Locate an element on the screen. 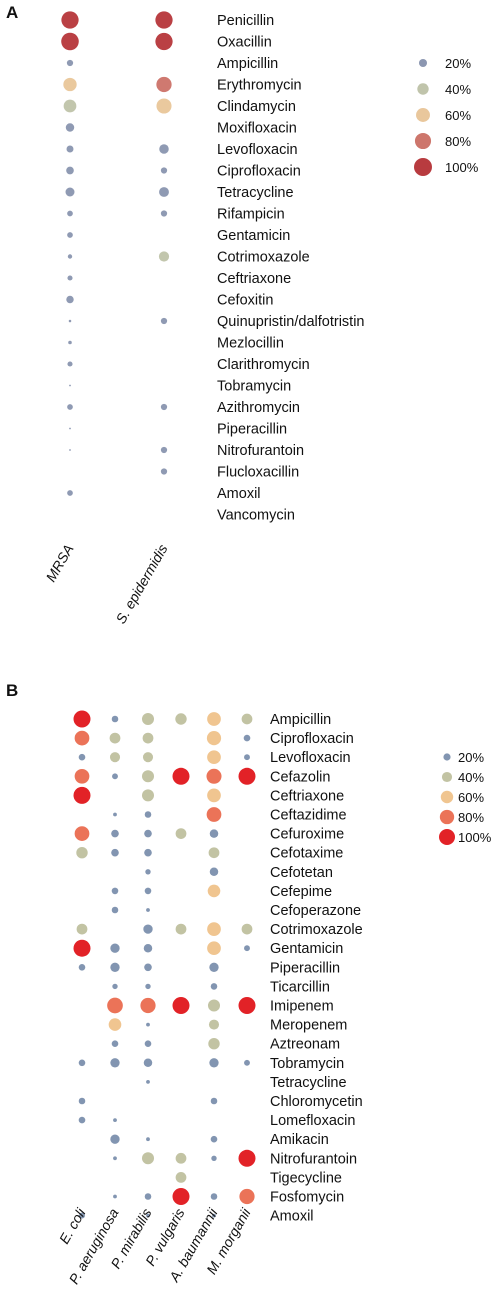 This screenshot has height=1312, width=492. dot-p-mirabilis-piperacillin is located at coordinates (148, 967).